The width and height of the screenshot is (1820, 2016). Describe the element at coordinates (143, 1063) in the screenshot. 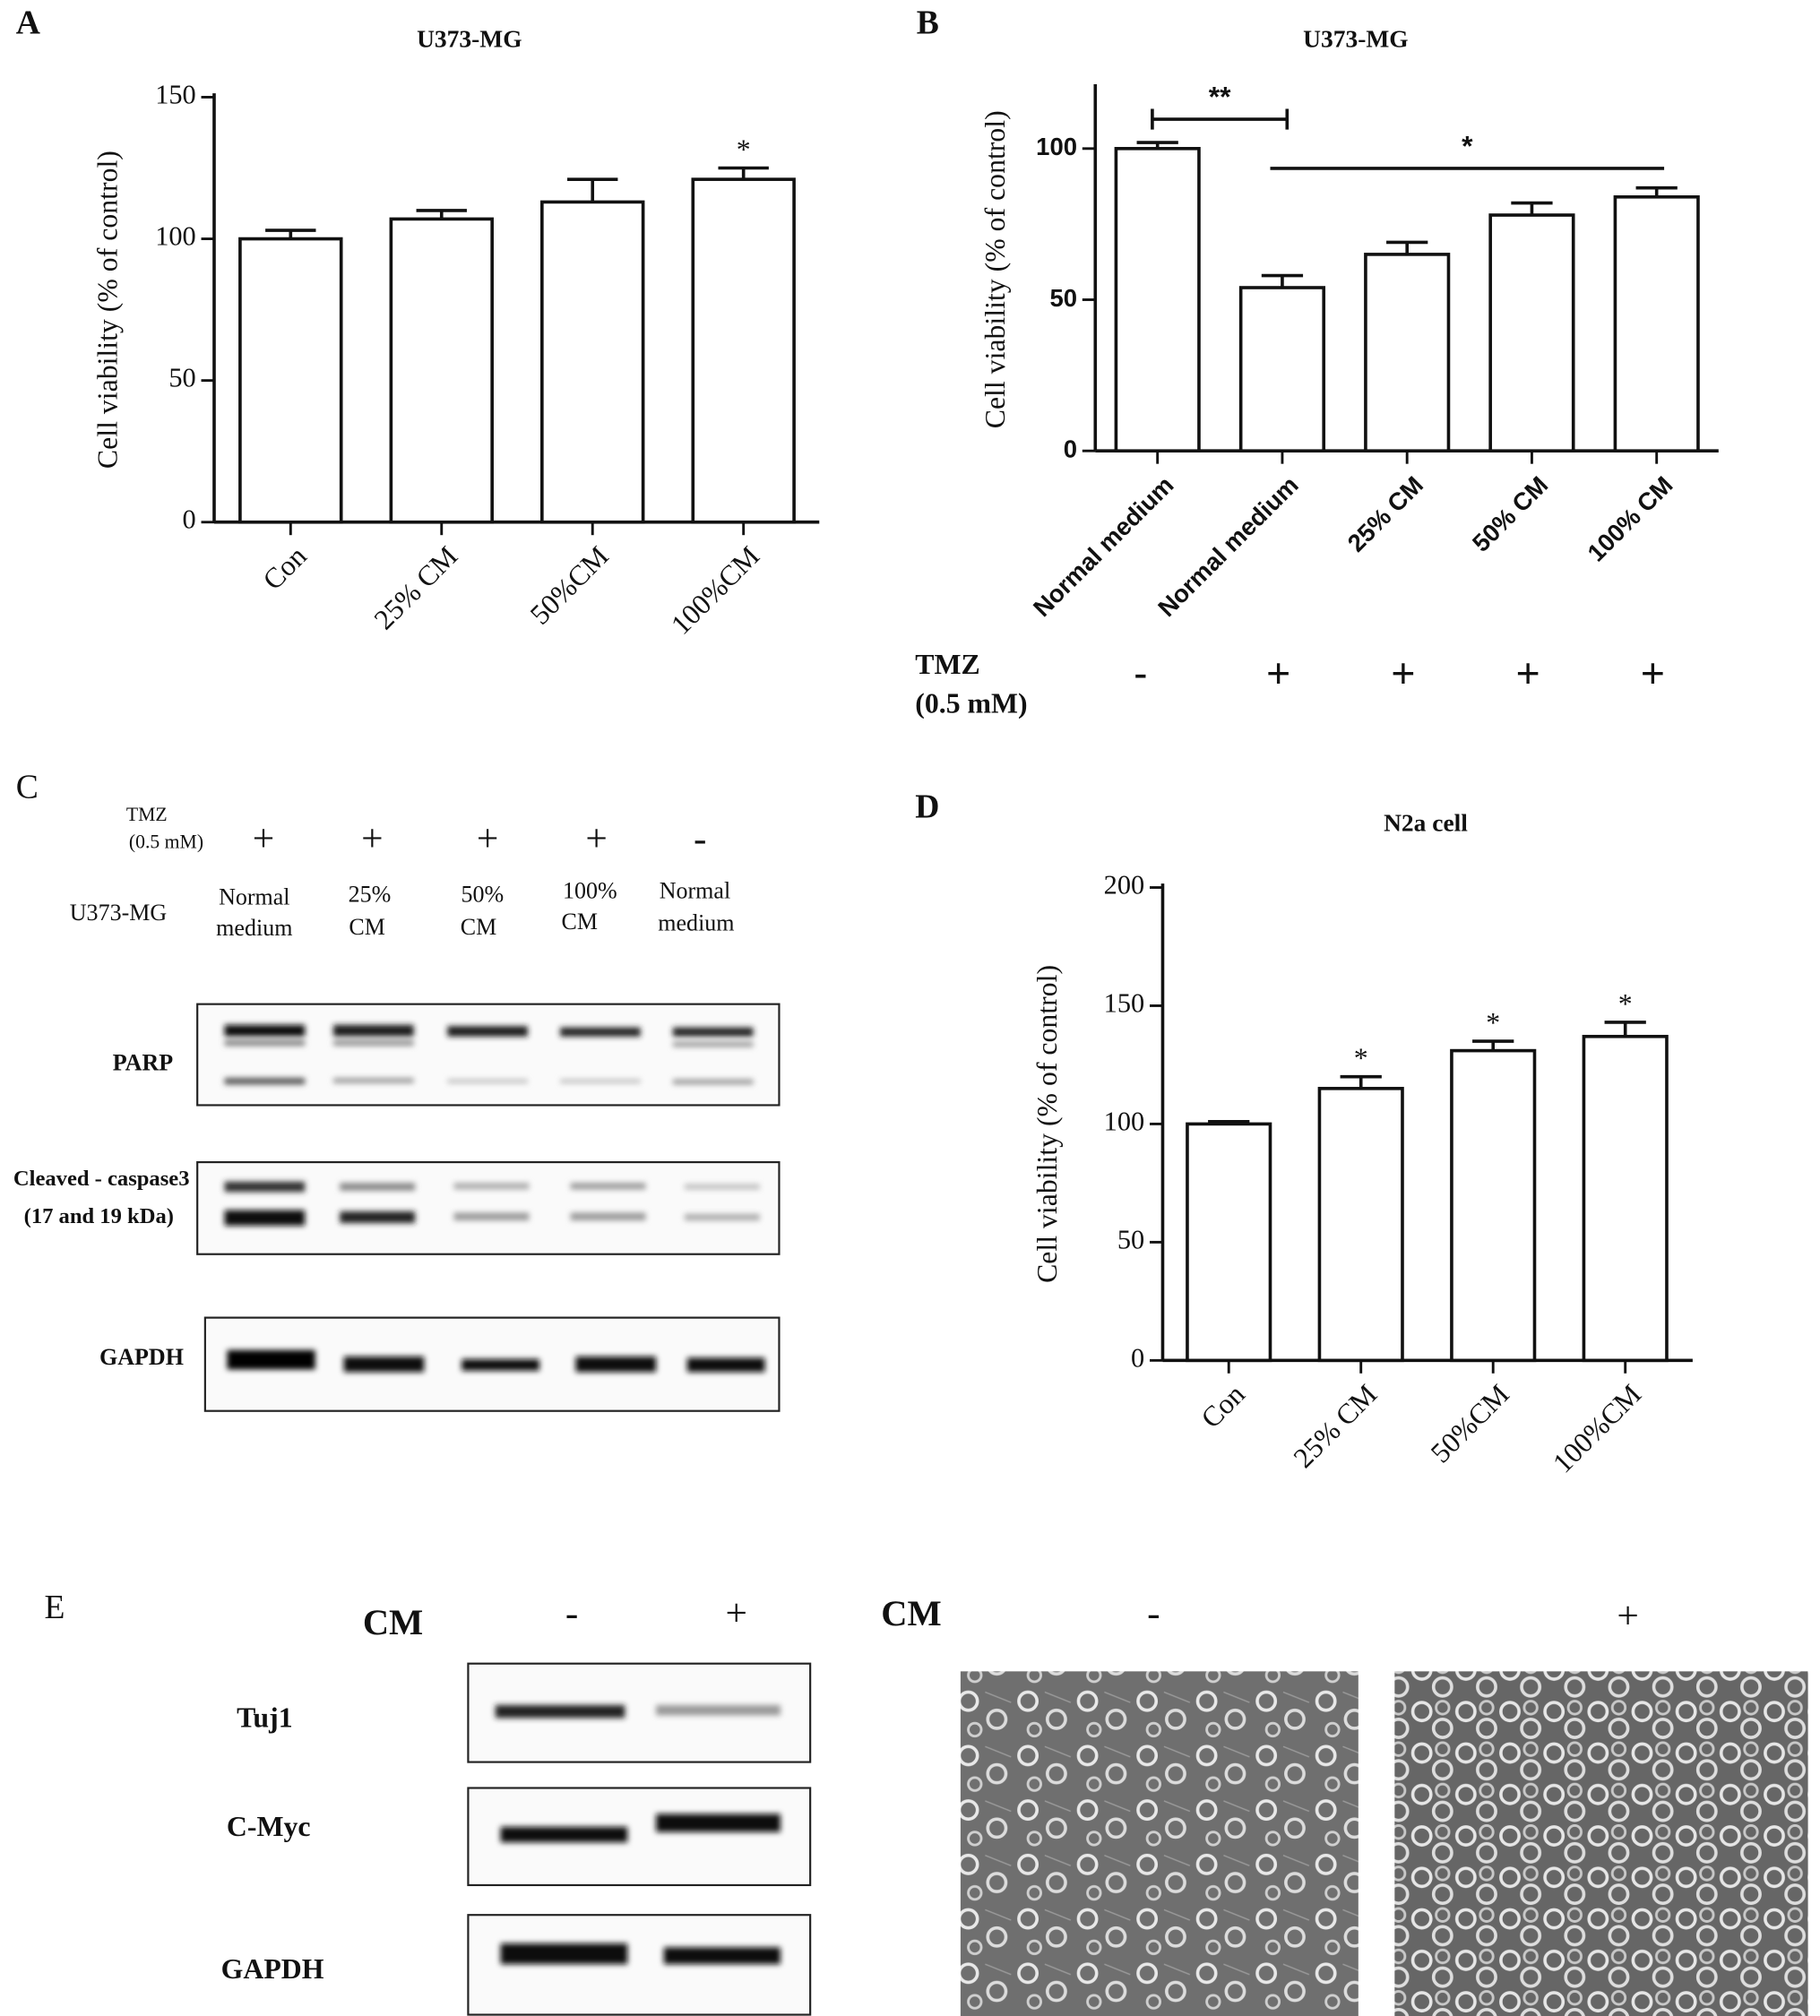

I see `row-label: PARP` at that location.